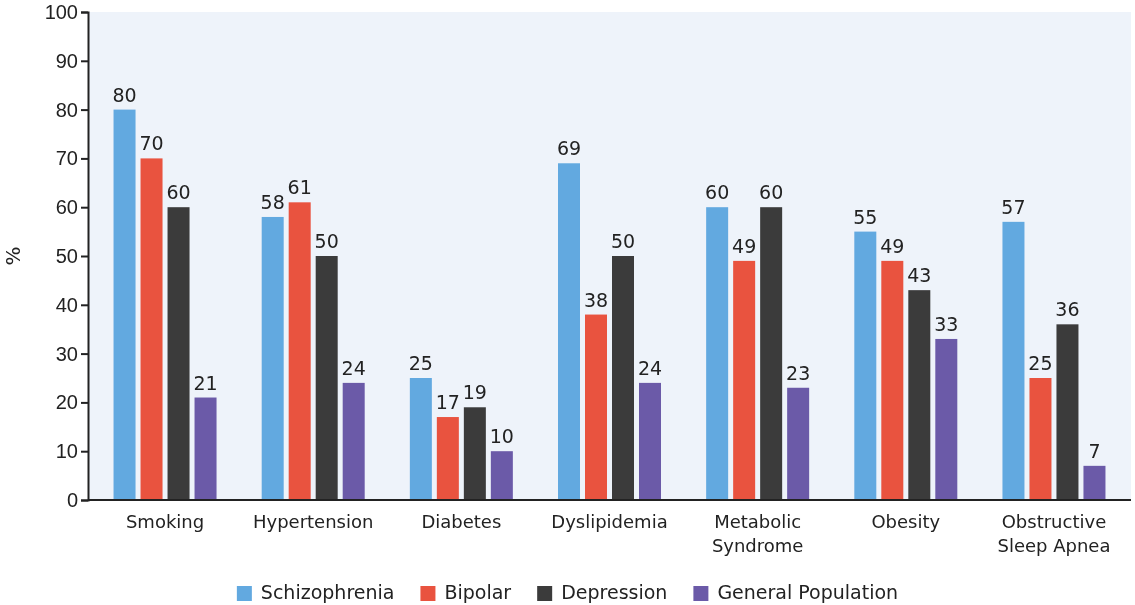 The height and width of the screenshot is (605, 1135). Describe the element at coordinates (808, 592) in the screenshot. I see `legend-label: General Population` at that location.